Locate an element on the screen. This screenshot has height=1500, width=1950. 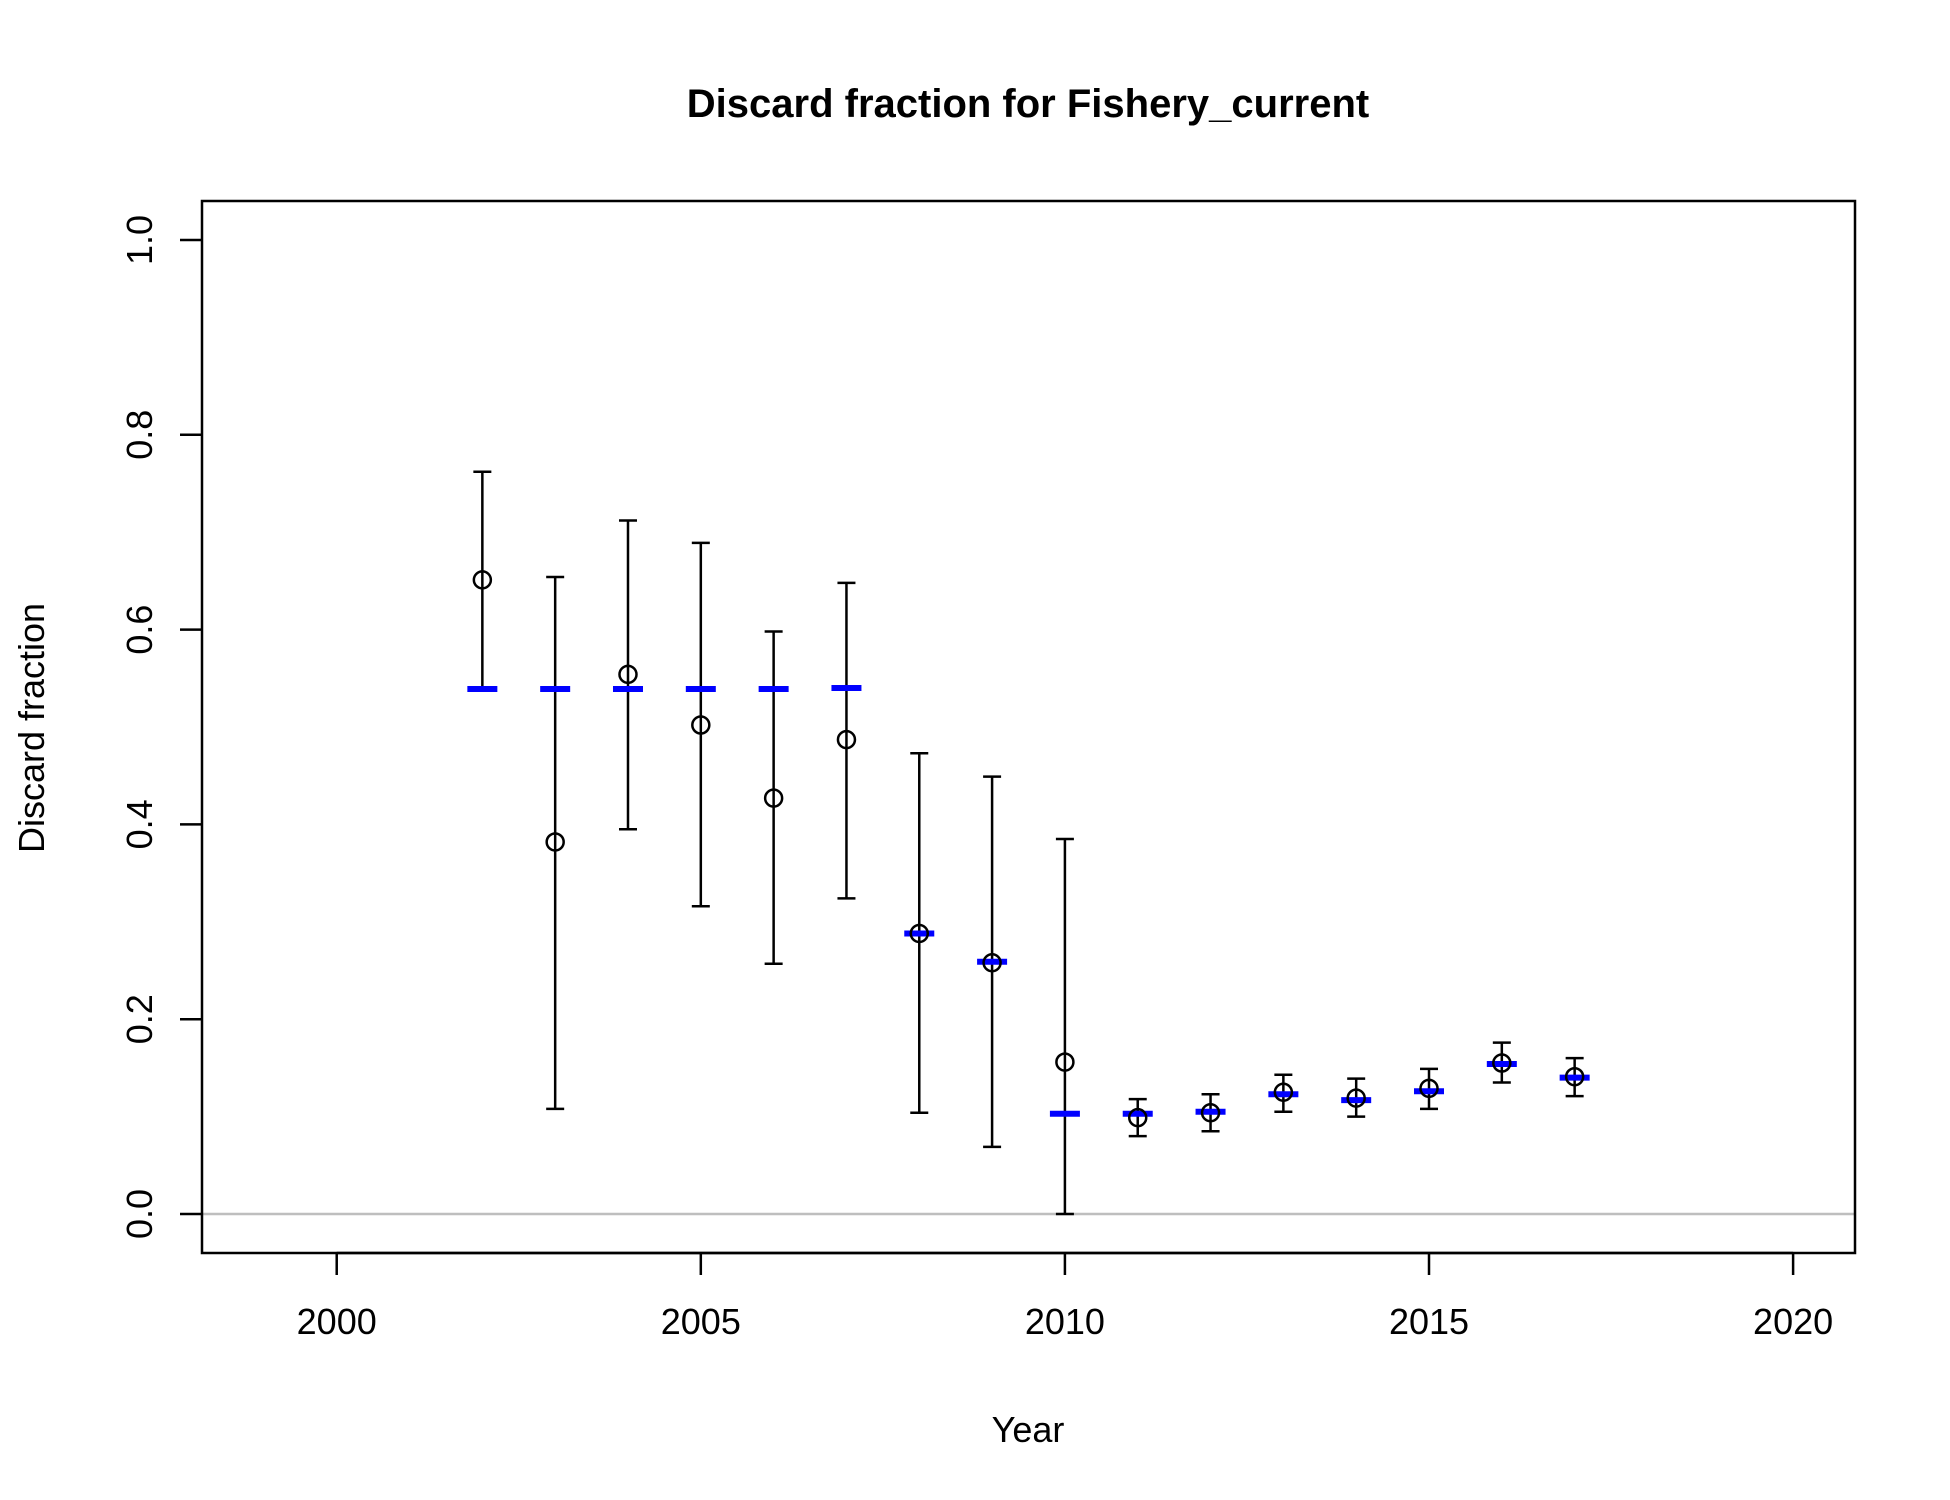
y-tick-label: 0.8 is located at coordinates (139, 435).